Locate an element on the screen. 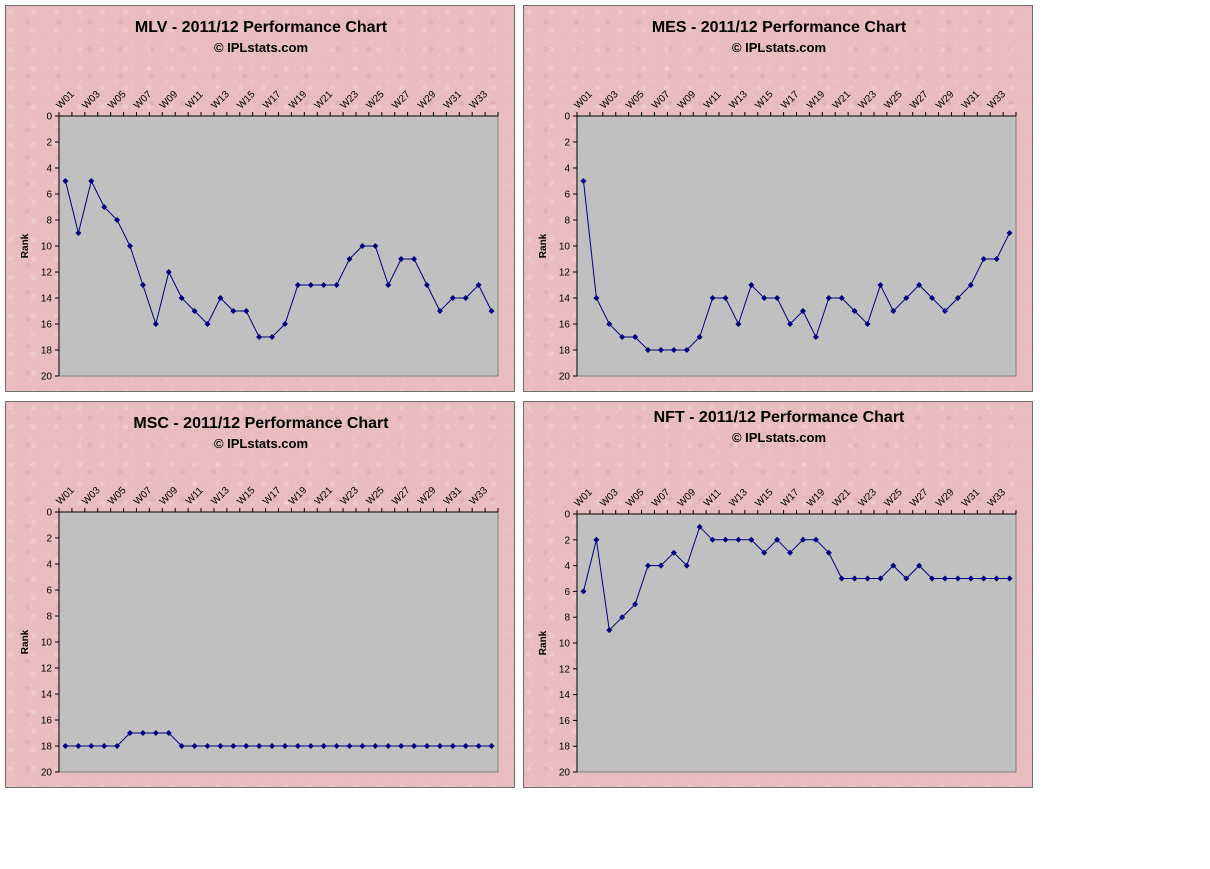  y-tick-label: 0 is located at coordinates (567, 515).